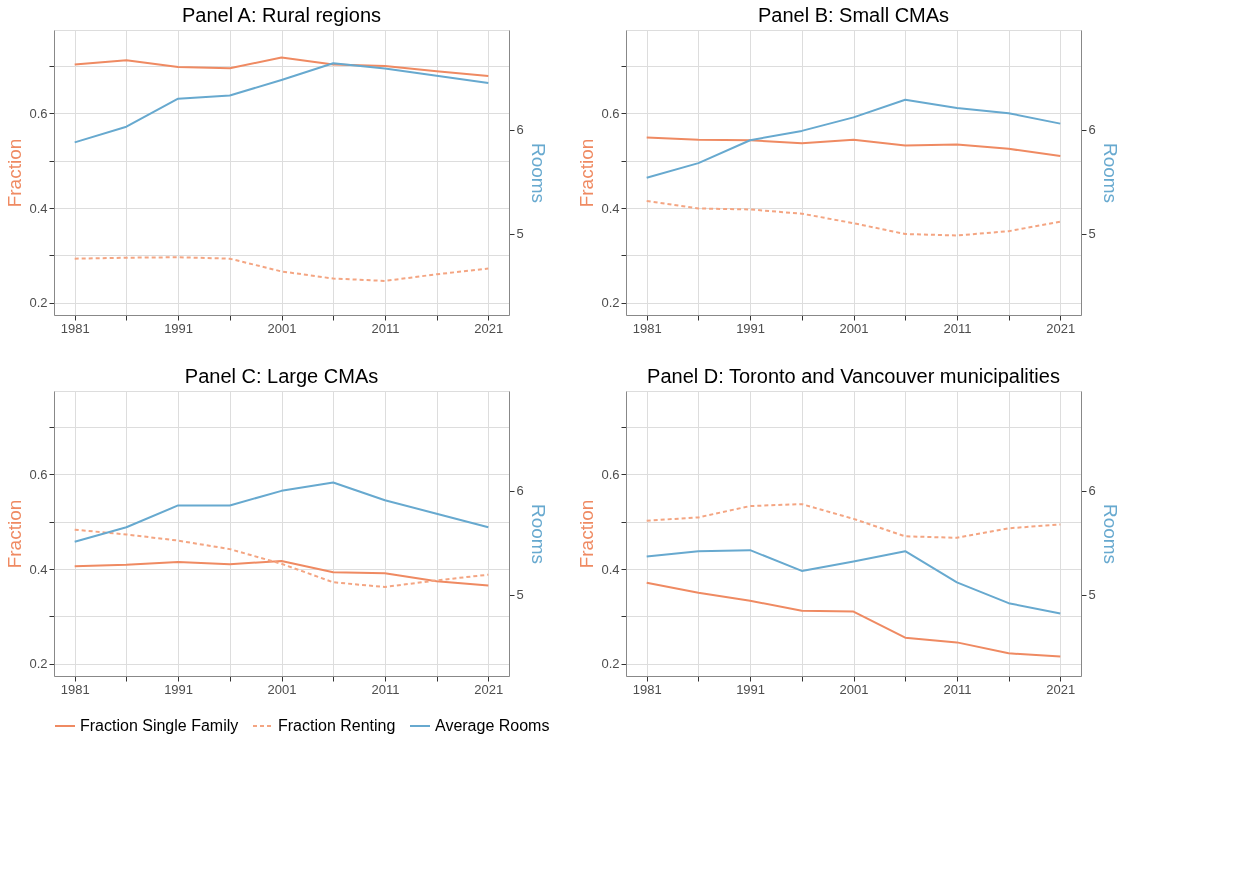 Image resolution: width=1234 pixels, height=882 pixels. What do you see at coordinates (337, 725) in the screenshot?
I see `legend-label: Fraction Renting` at bounding box center [337, 725].